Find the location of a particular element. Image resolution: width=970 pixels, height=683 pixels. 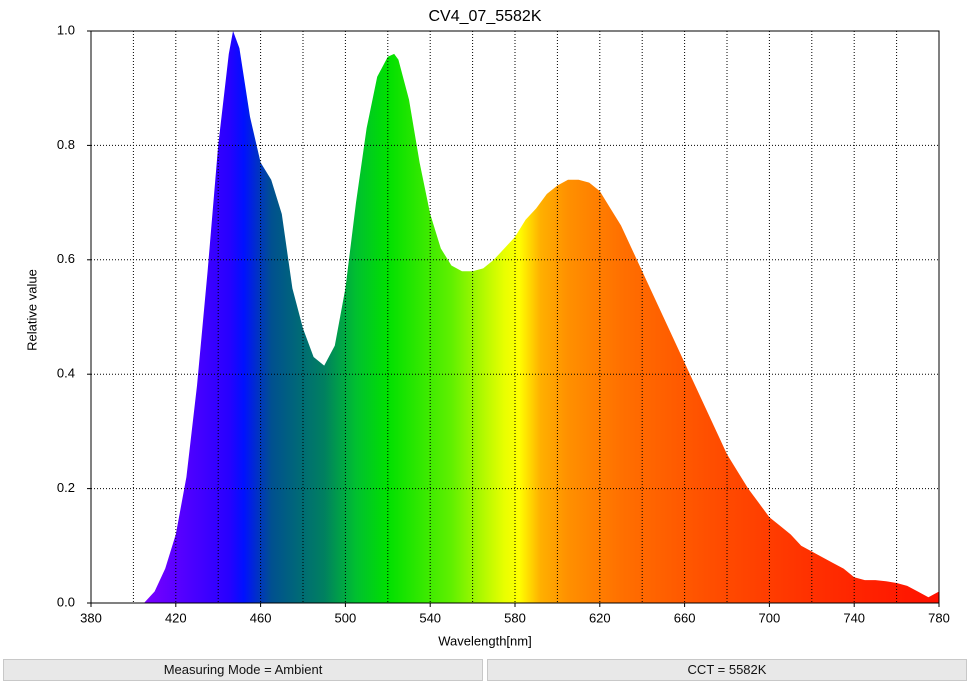

y-tick-label: 1.0 is located at coordinates (66, 29).